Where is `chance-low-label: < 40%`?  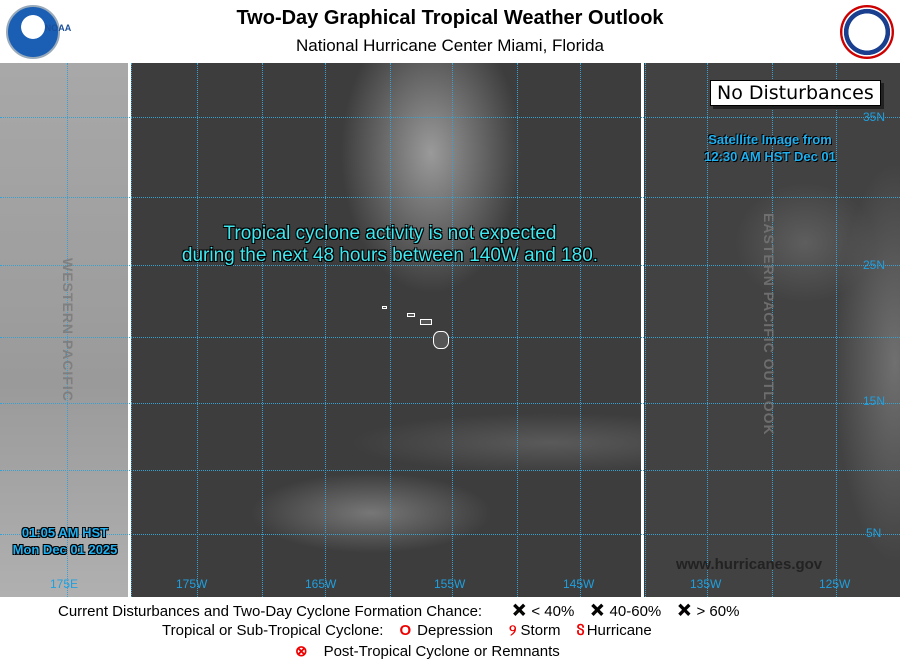
chance-low-label: < 40% is located at coordinates (553, 611).